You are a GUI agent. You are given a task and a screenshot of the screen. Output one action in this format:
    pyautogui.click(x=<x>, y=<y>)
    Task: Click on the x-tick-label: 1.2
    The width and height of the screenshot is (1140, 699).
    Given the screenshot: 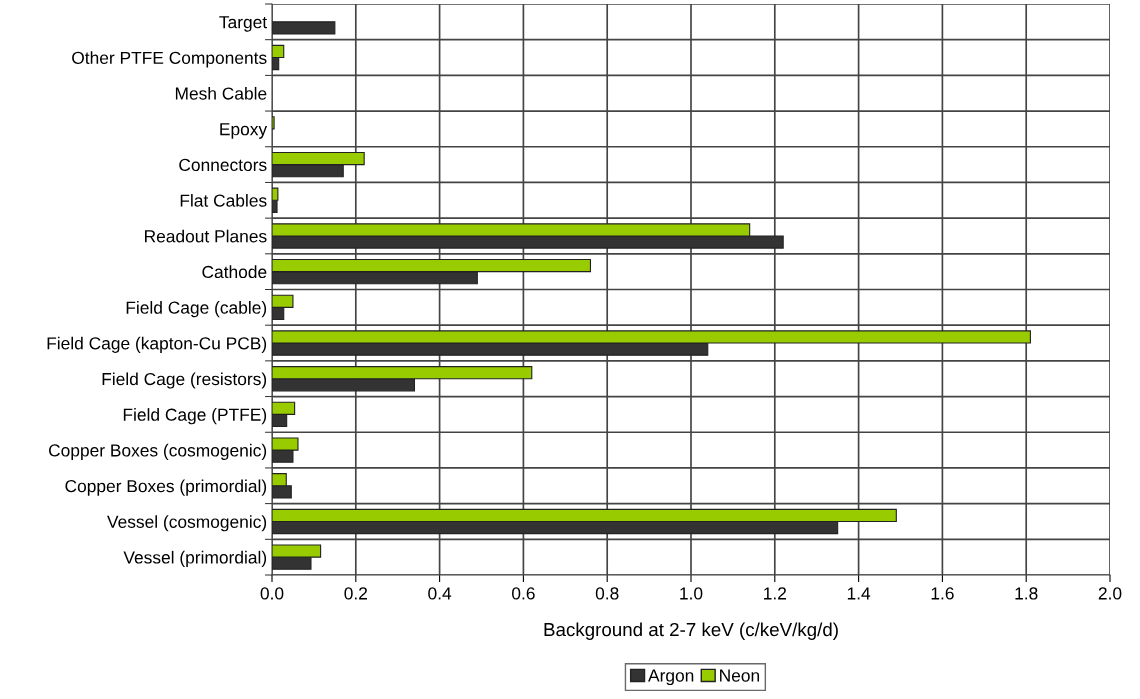 What is the action you would take?
    pyautogui.click(x=775, y=593)
    